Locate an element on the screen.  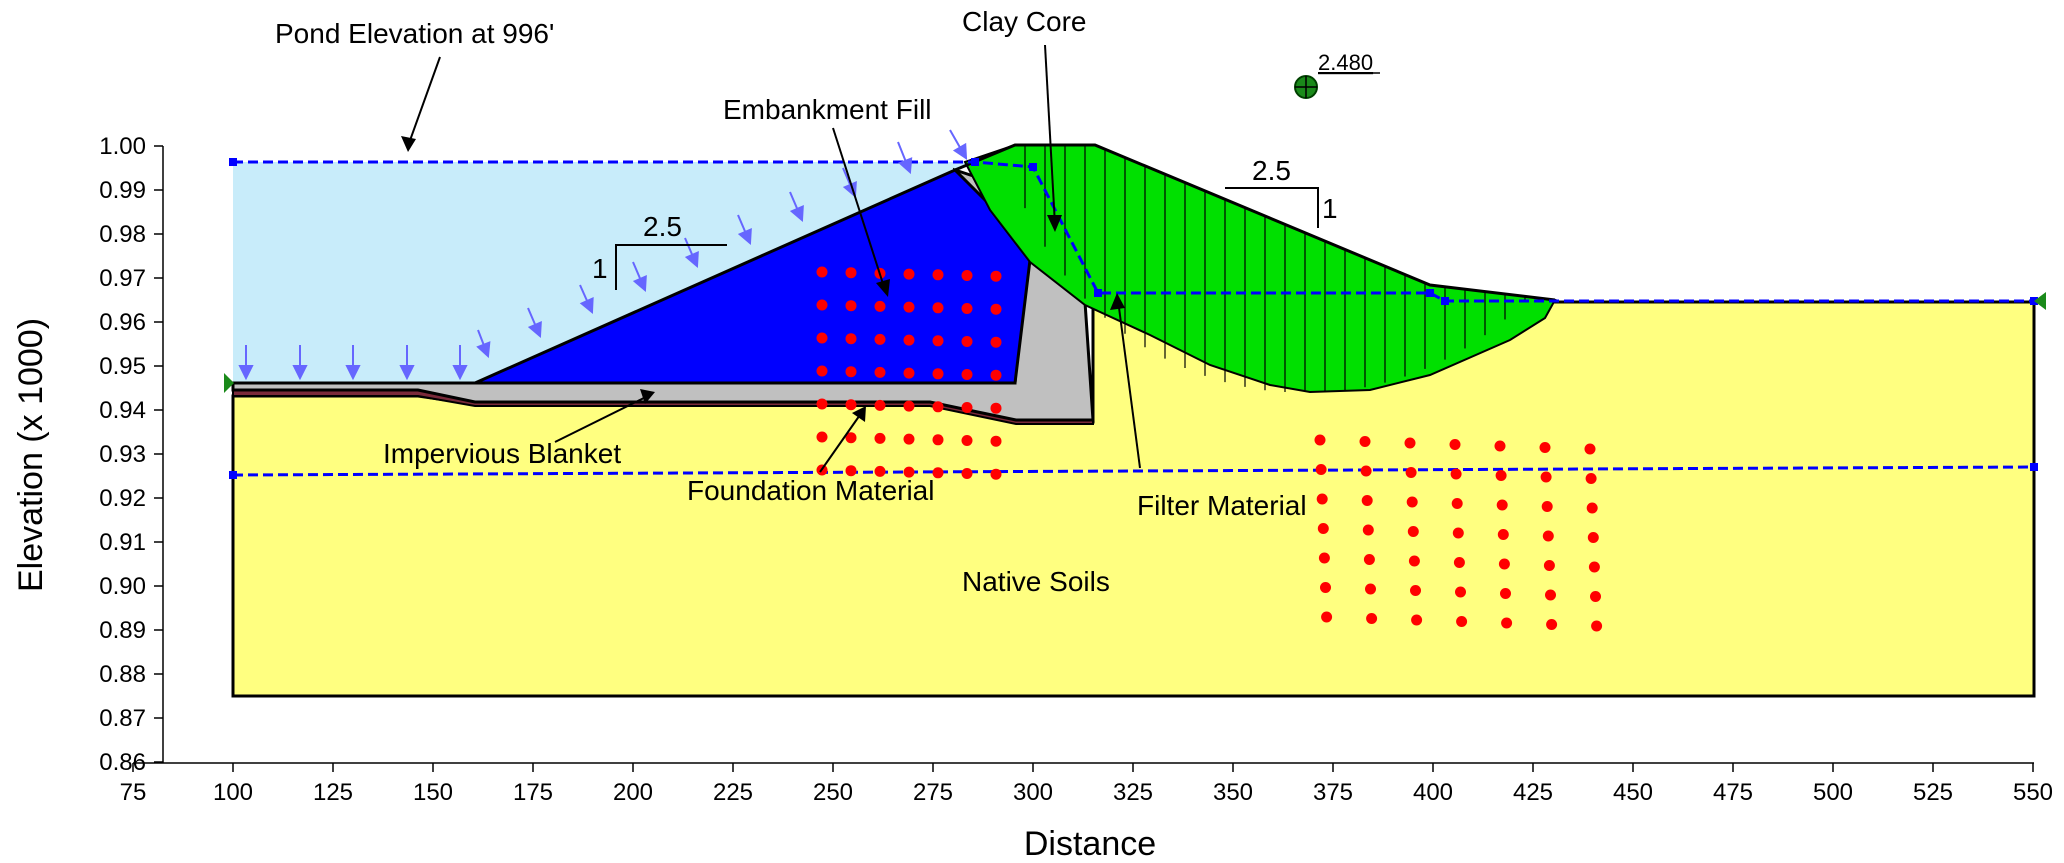
x-tick-label: 275 is located at coordinates (933, 792).